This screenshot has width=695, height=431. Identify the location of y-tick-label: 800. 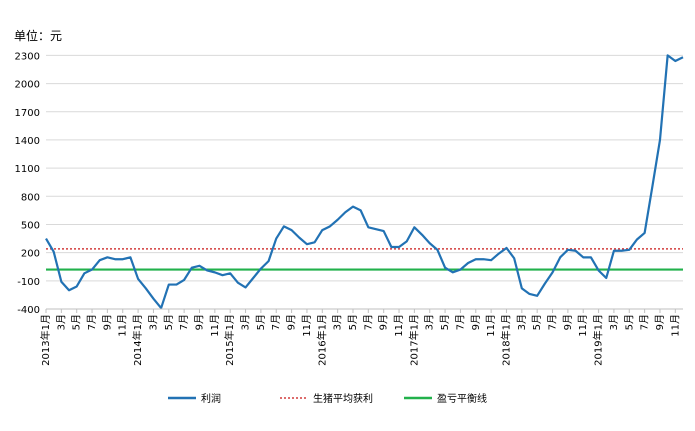
(30, 197).